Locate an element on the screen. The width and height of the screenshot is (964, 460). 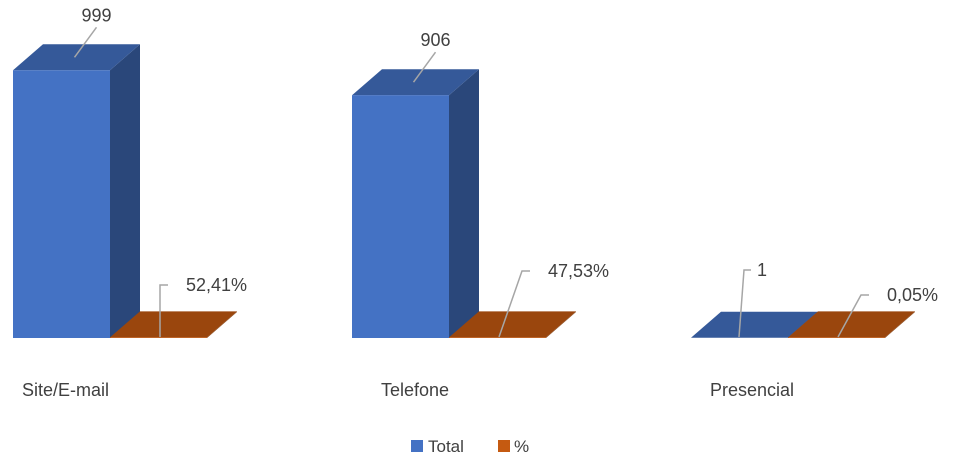
bar-percent-presencial-front is located at coordinates (836, 337).